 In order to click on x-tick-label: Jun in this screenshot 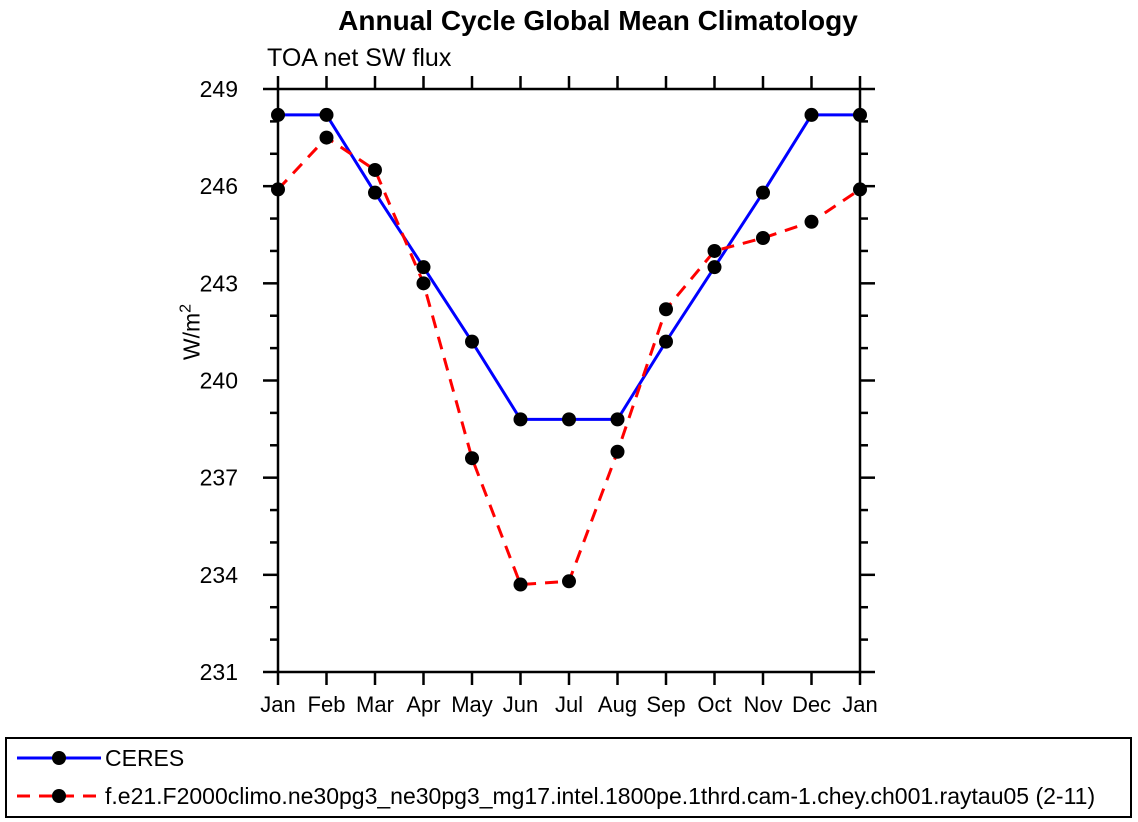, I will do `click(520, 704)`.